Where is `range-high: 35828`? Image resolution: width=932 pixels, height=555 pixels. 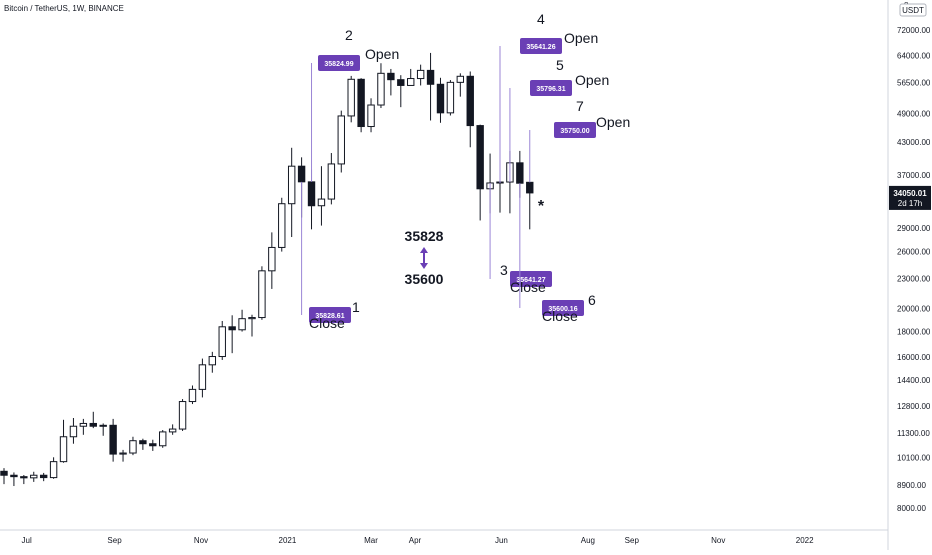
range-high: 35828 is located at coordinates (424, 236).